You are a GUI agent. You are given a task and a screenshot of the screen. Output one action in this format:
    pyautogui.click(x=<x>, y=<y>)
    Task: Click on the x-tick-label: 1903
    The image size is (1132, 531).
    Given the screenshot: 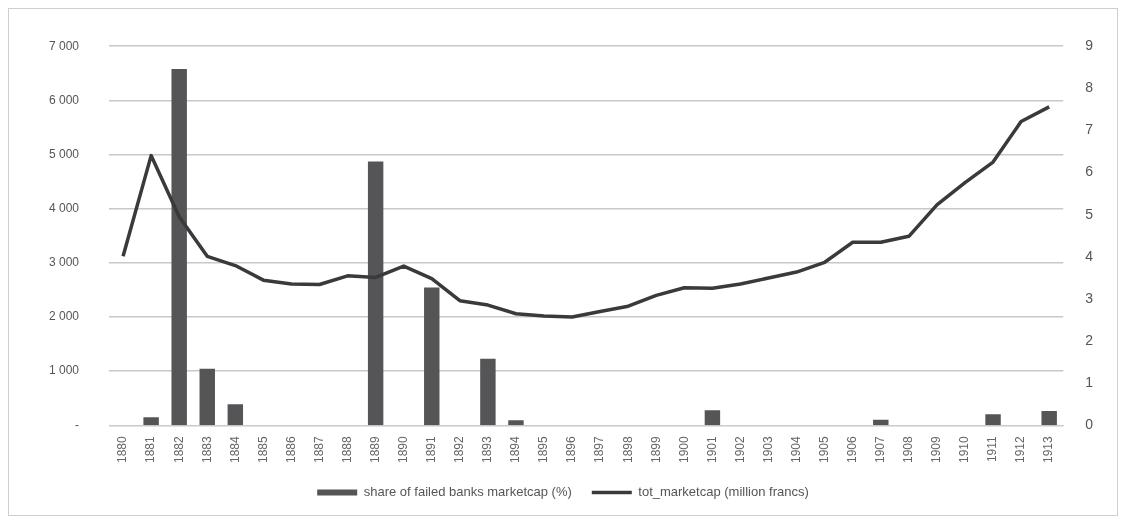 What is the action you would take?
    pyautogui.click(x=767, y=449)
    